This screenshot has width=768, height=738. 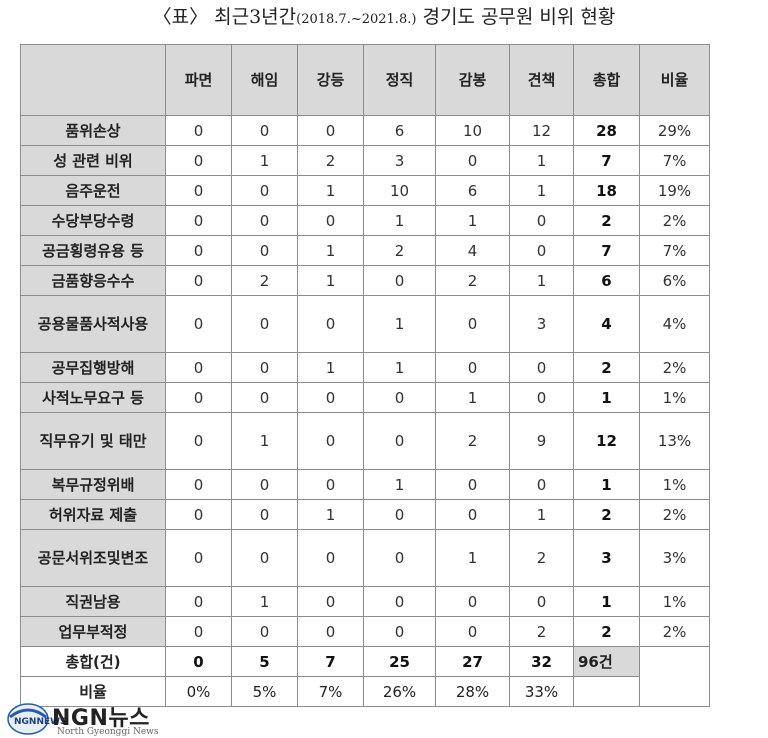 What do you see at coordinates (365, 691) in the screenshot?
I see `ratio-row: 비율 0% 5% 7% 26% 28% 33%` at bounding box center [365, 691].